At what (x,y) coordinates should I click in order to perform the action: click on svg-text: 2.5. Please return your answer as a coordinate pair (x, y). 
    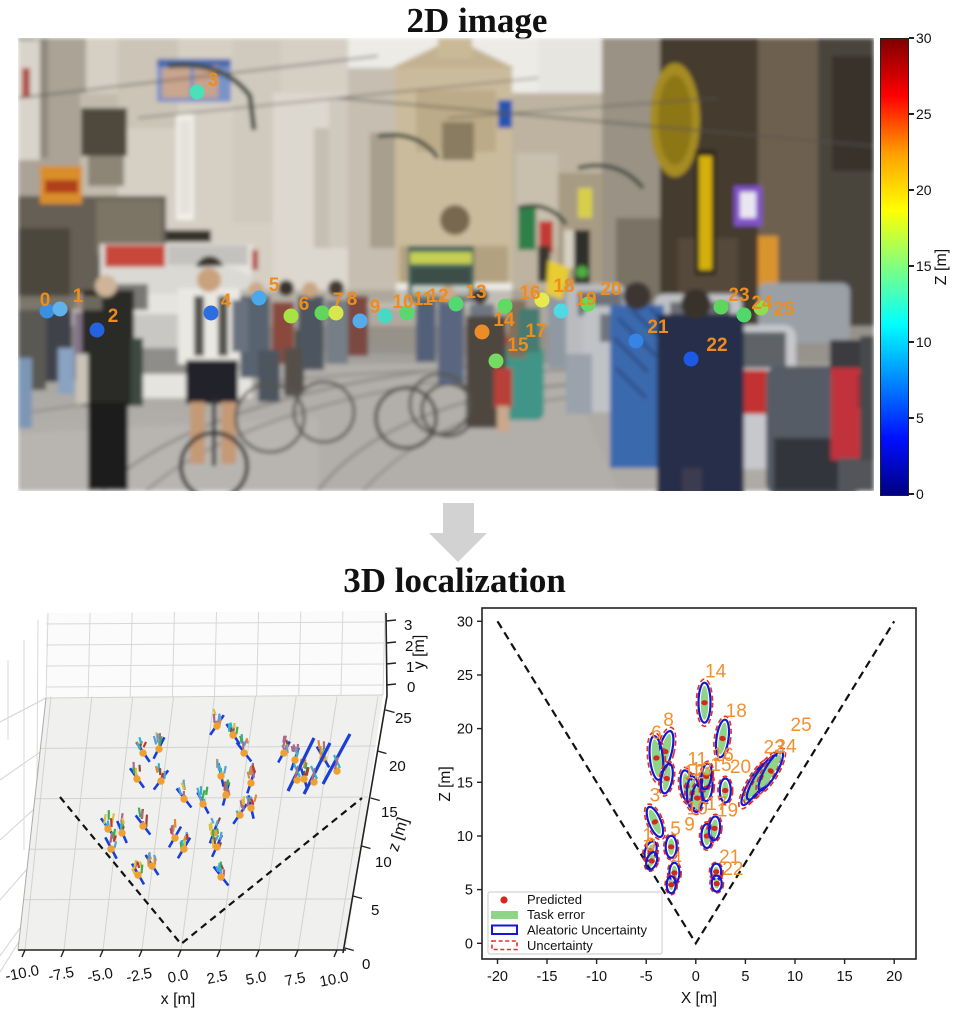
    Looking at the image, I should click on (217, 977).